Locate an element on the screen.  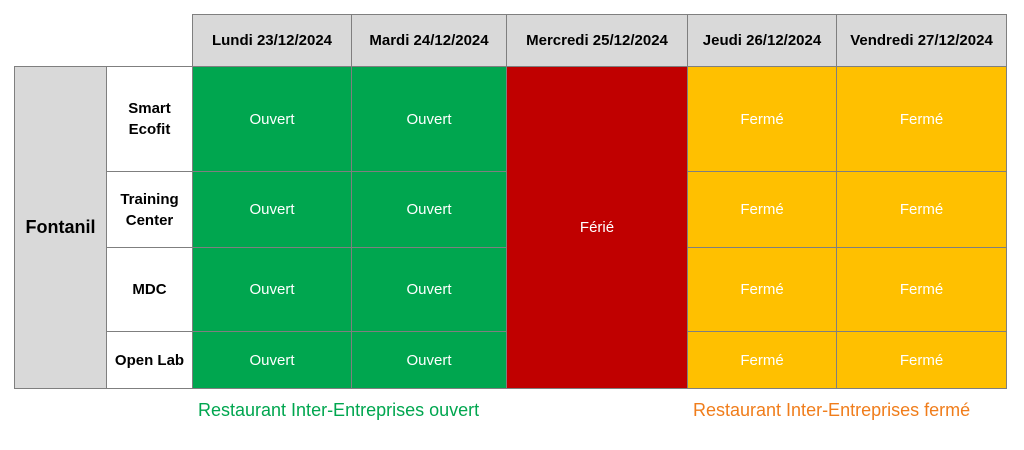
legend-closed: Restaurant Inter-Entreprises fermé is located at coordinates (832, 410).